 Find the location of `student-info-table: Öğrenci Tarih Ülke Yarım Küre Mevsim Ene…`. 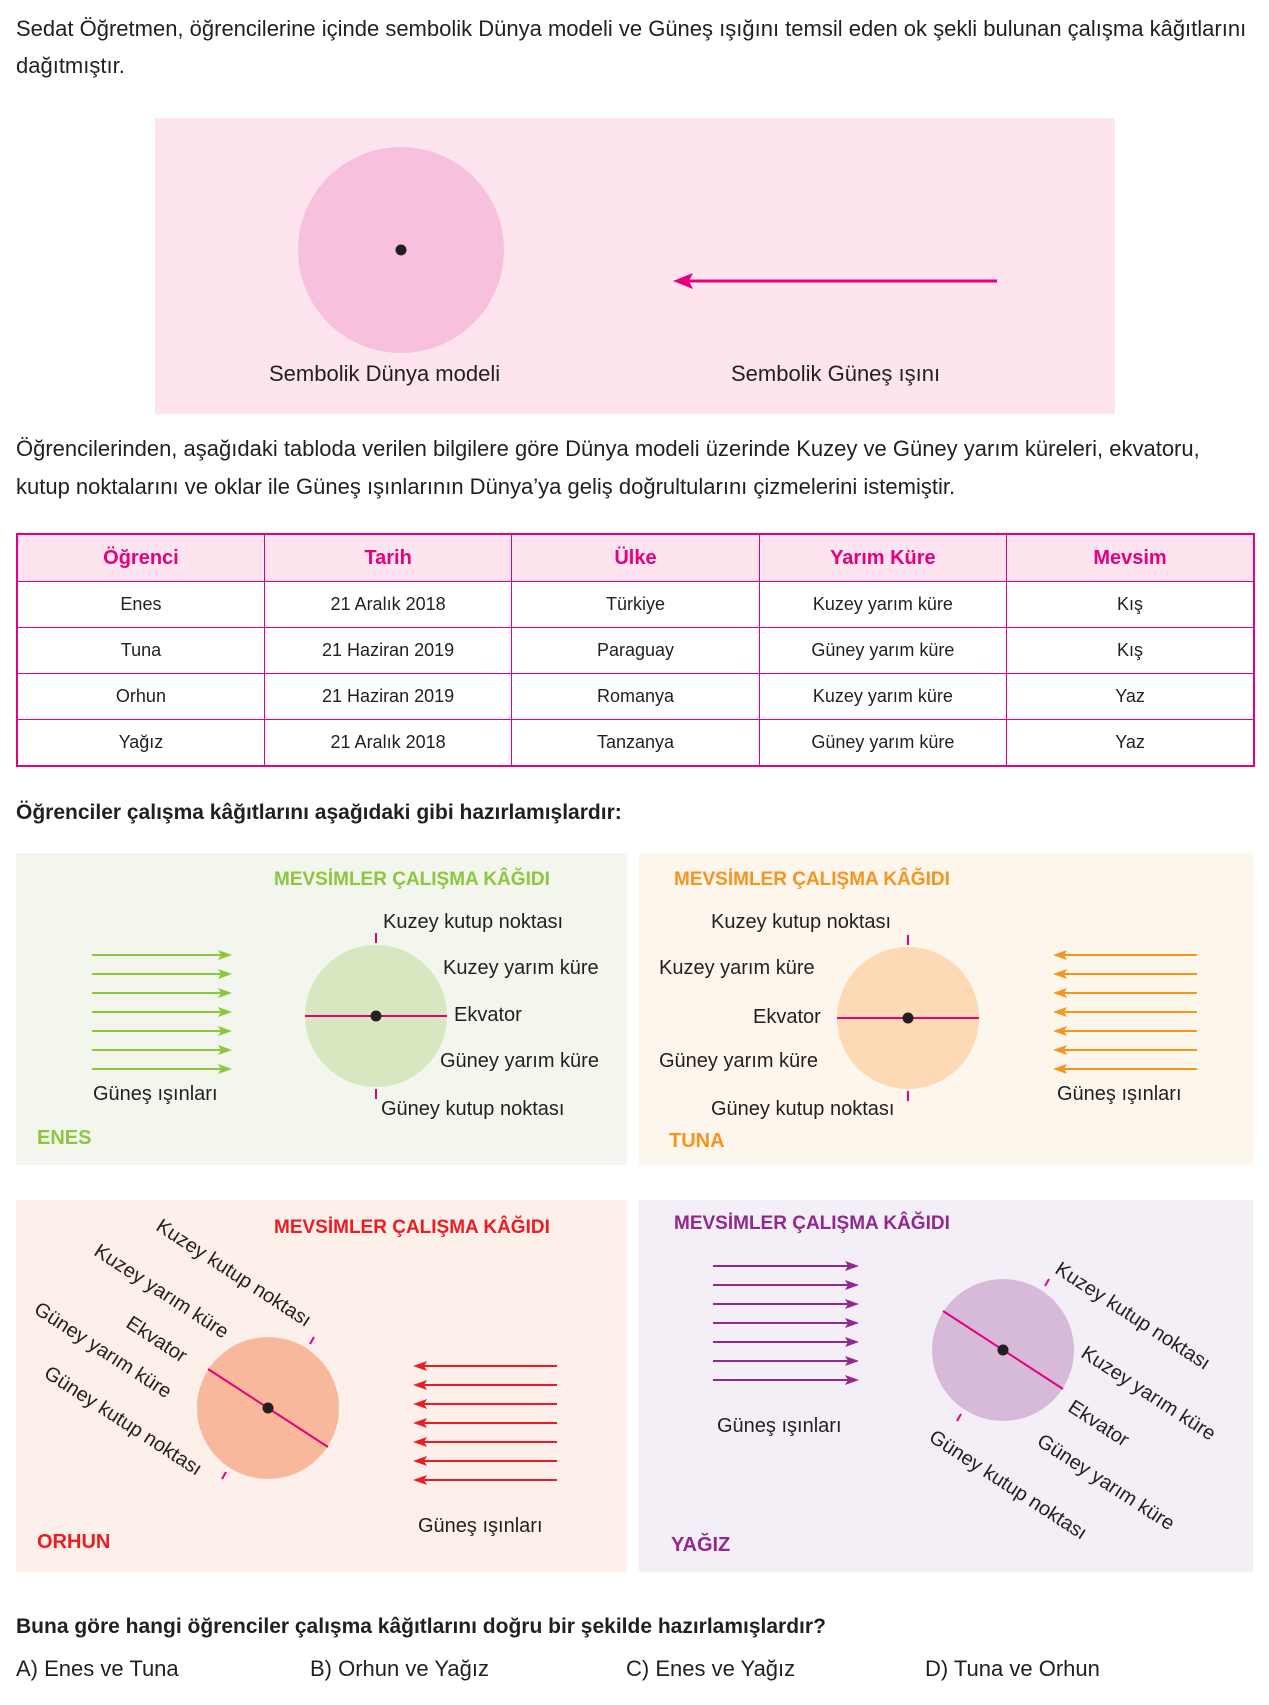

student-info-table: Öğrenci Tarih Ülke Yarım Küre Mevsim Ene… is located at coordinates (635, 650).